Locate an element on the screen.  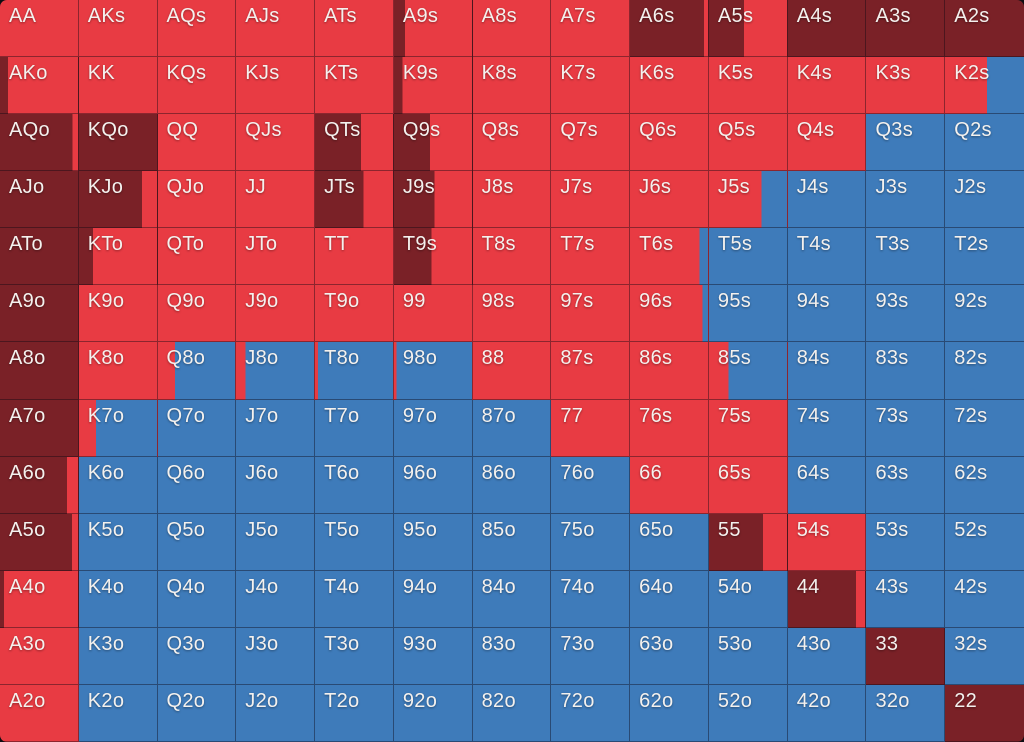
hand-cell-87s: 87s is located at coordinates (591, 371).